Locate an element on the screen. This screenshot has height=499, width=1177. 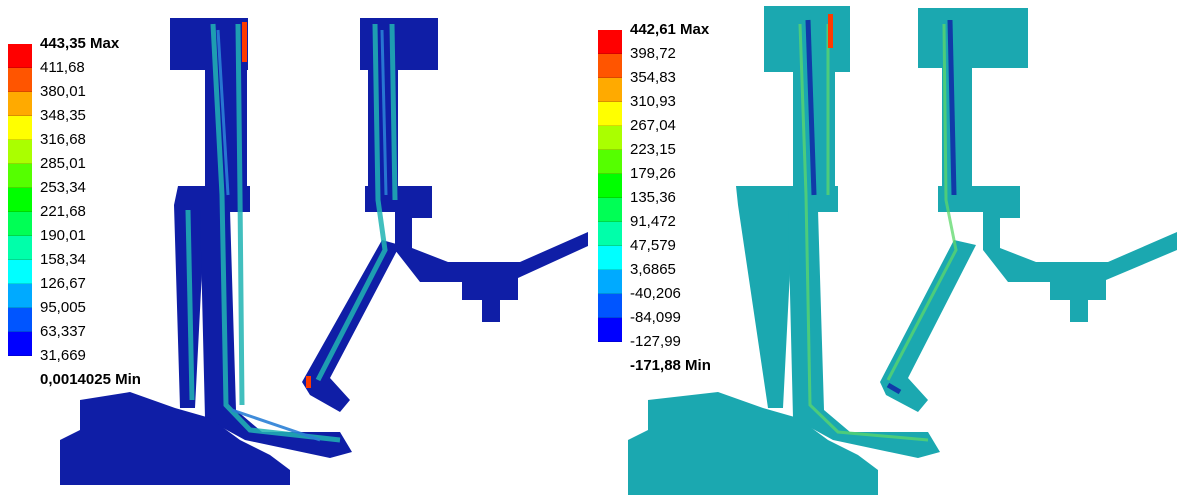
legend-value-label: 95,005 is located at coordinates (63, 307).